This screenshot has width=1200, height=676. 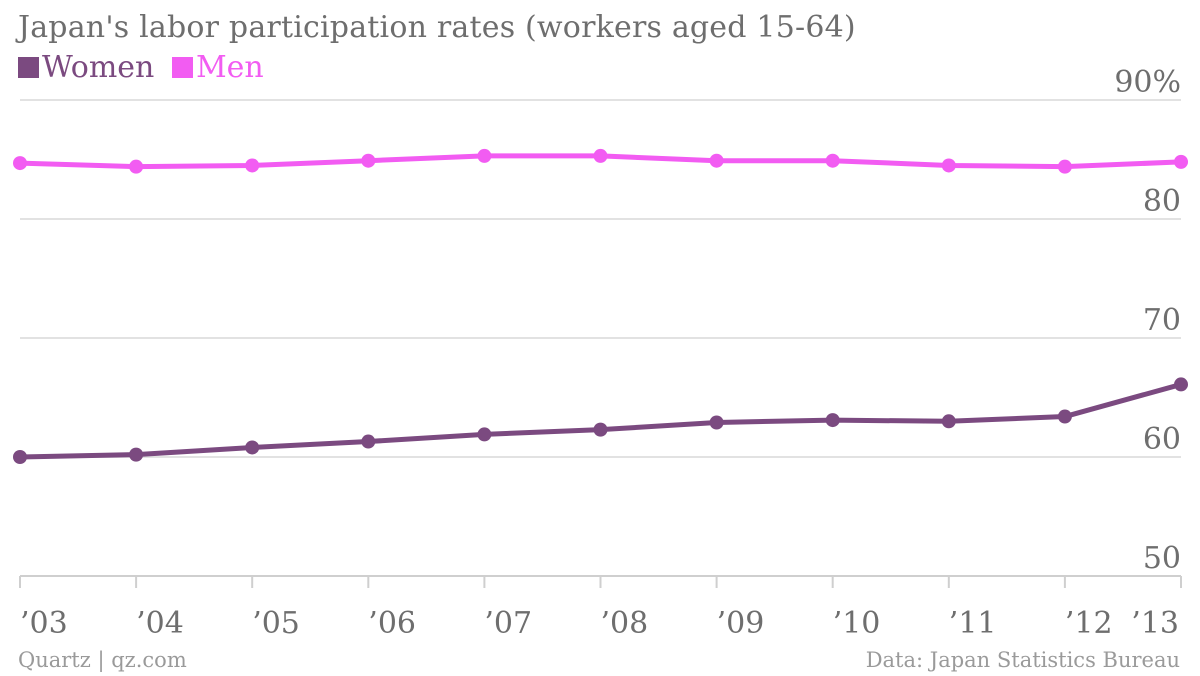 I want to click on x-tick-label: ’05, so click(x=276, y=623).